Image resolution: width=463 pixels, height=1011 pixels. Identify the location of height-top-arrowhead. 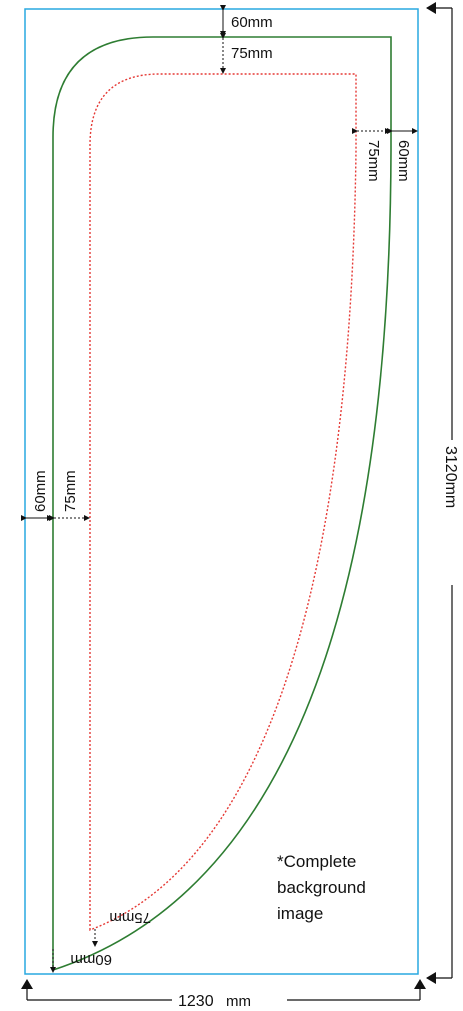
(431, 8).